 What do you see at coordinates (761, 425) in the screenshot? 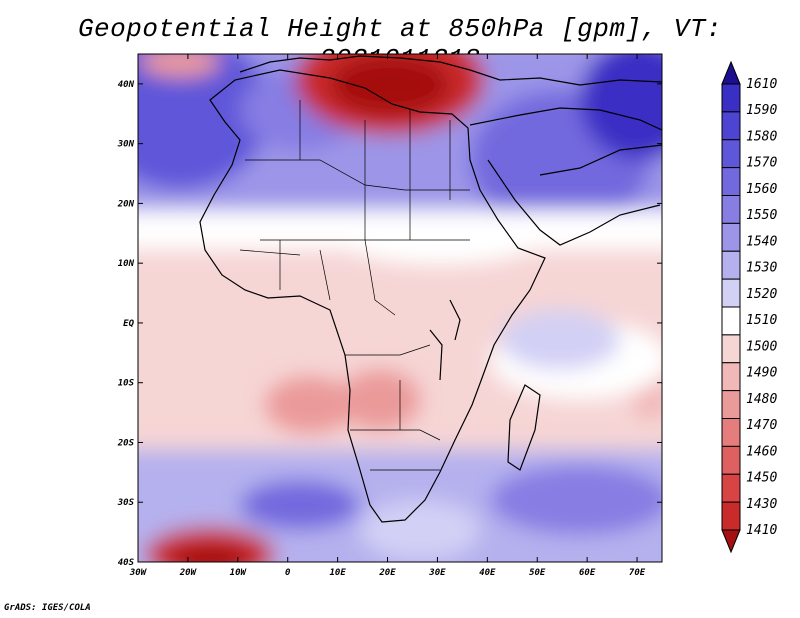
I see `colorbar-label: 1470` at bounding box center [761, 425].